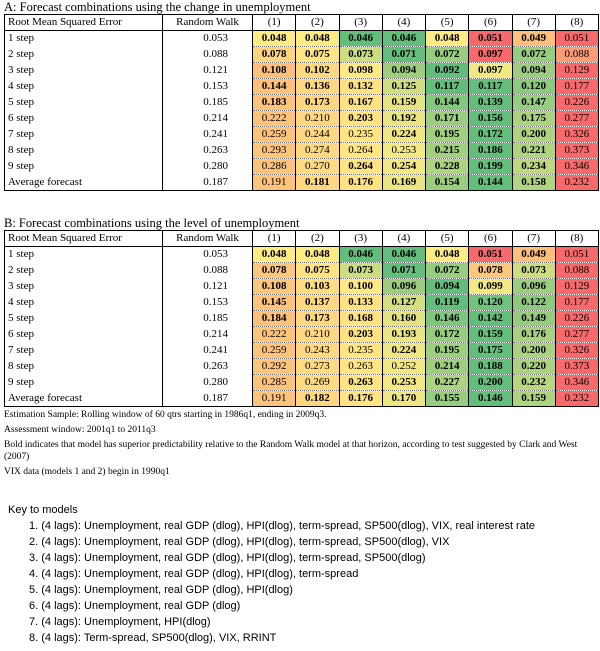  Describe the element at coordinates (533, 166) in the screenshot. I see `model-value: 0.234` at that location.